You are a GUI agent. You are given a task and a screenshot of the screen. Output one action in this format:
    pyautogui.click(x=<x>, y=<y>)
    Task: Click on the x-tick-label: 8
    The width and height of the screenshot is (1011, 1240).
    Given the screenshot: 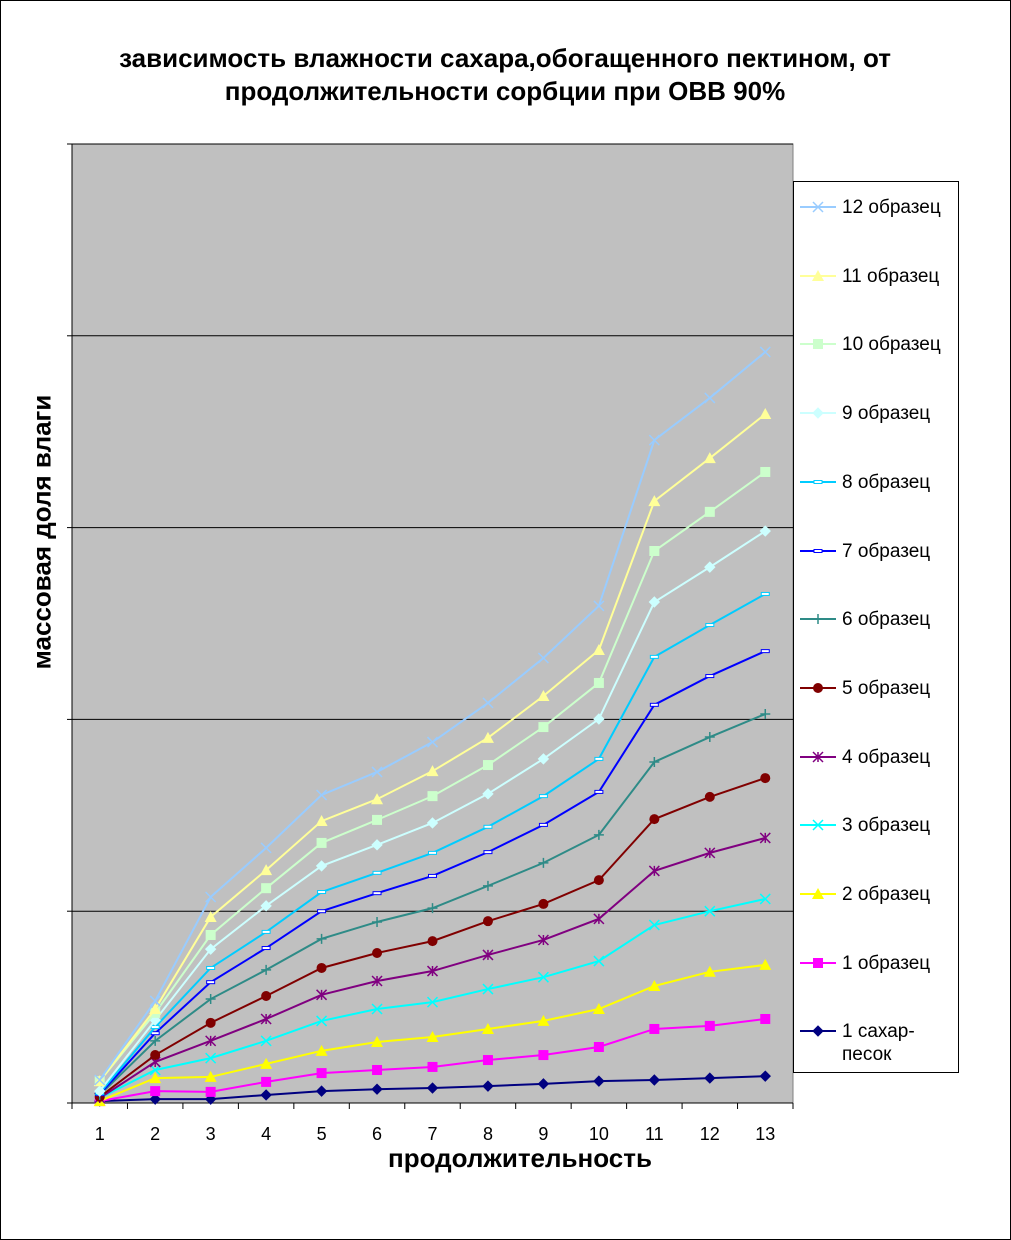 What is the action you would take?
    pyautogui.click(x=488, y=1134)
    